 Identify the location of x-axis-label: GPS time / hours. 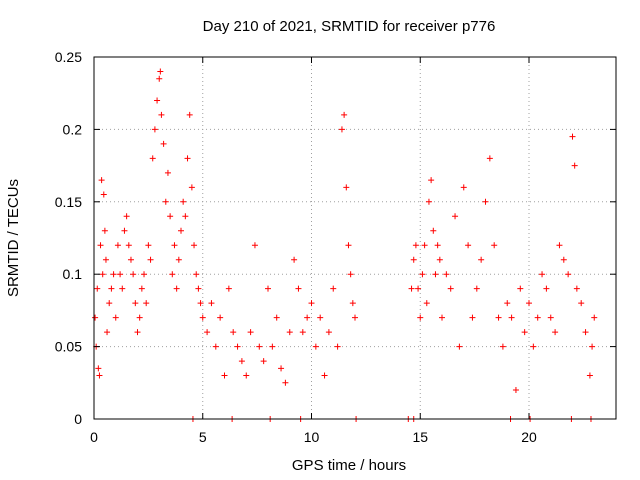
(349, 465).